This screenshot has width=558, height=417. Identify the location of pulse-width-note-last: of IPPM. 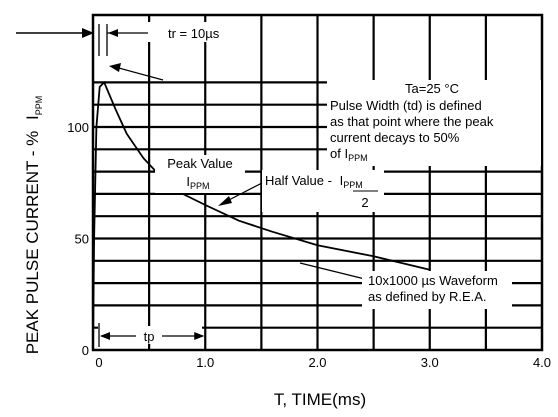
(349, 154).